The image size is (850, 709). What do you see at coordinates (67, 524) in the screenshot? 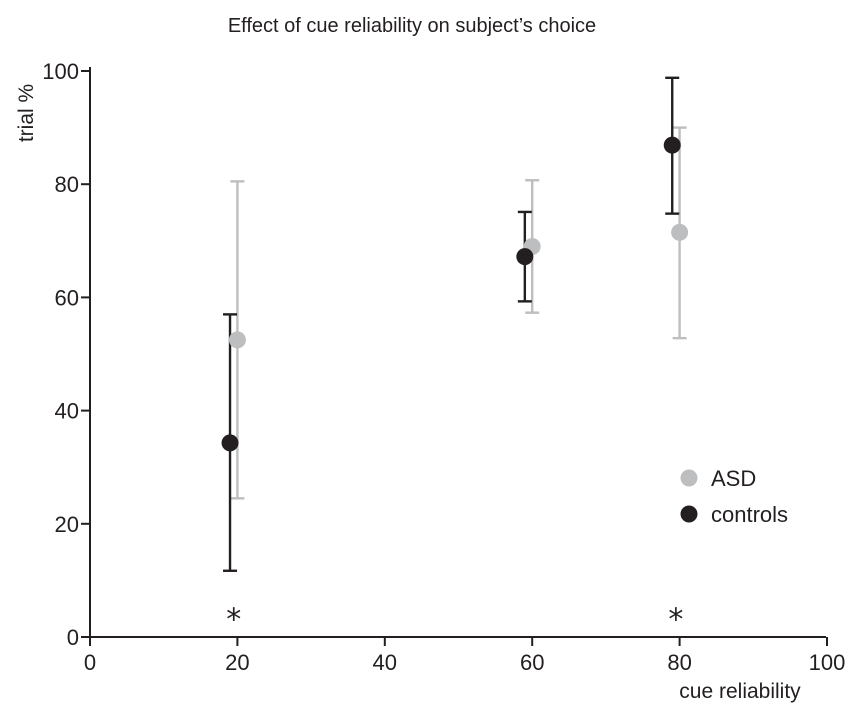
I see `y-tick-label: 20` at bounding box center [67, 524].